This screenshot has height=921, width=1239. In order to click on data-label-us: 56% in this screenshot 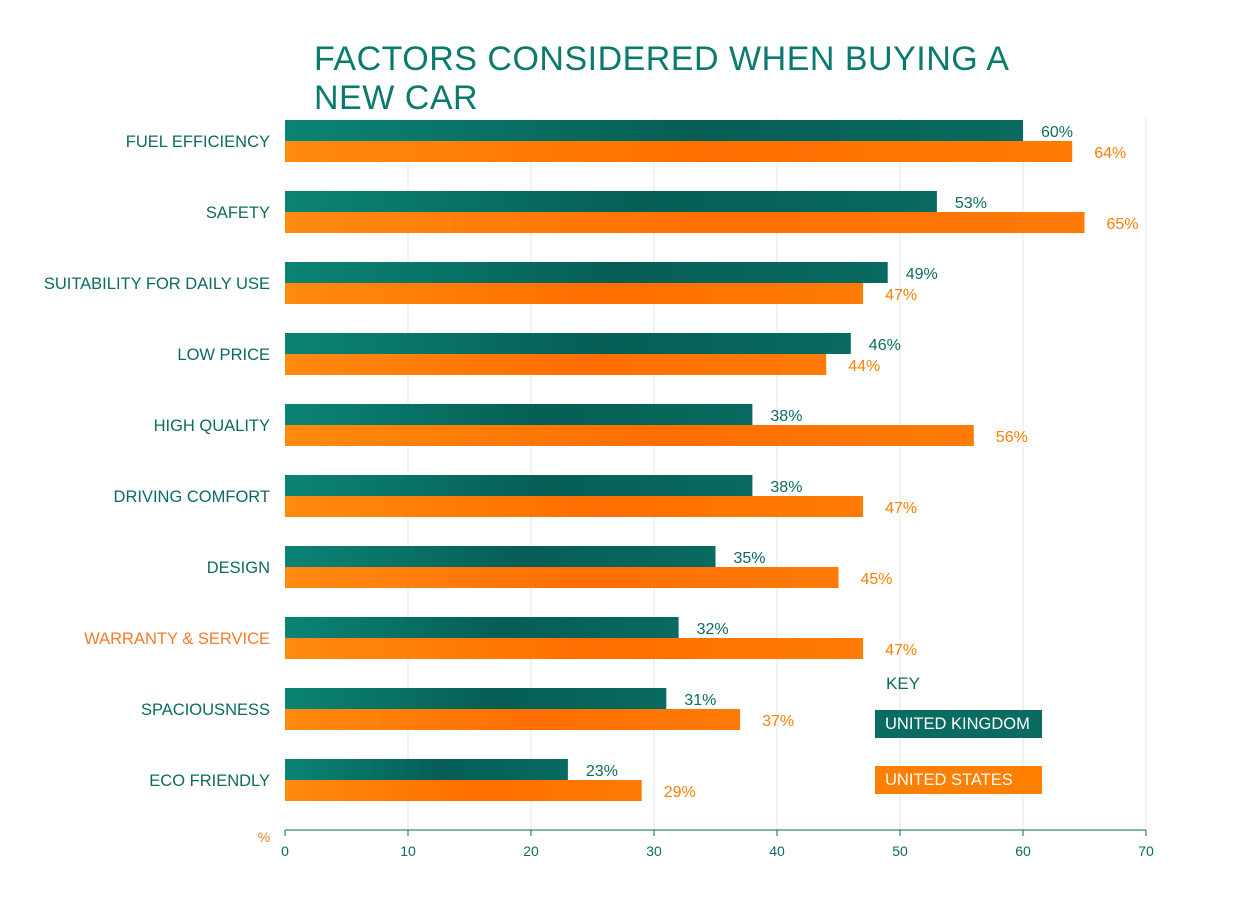, I will do `click(1012, 437)`.